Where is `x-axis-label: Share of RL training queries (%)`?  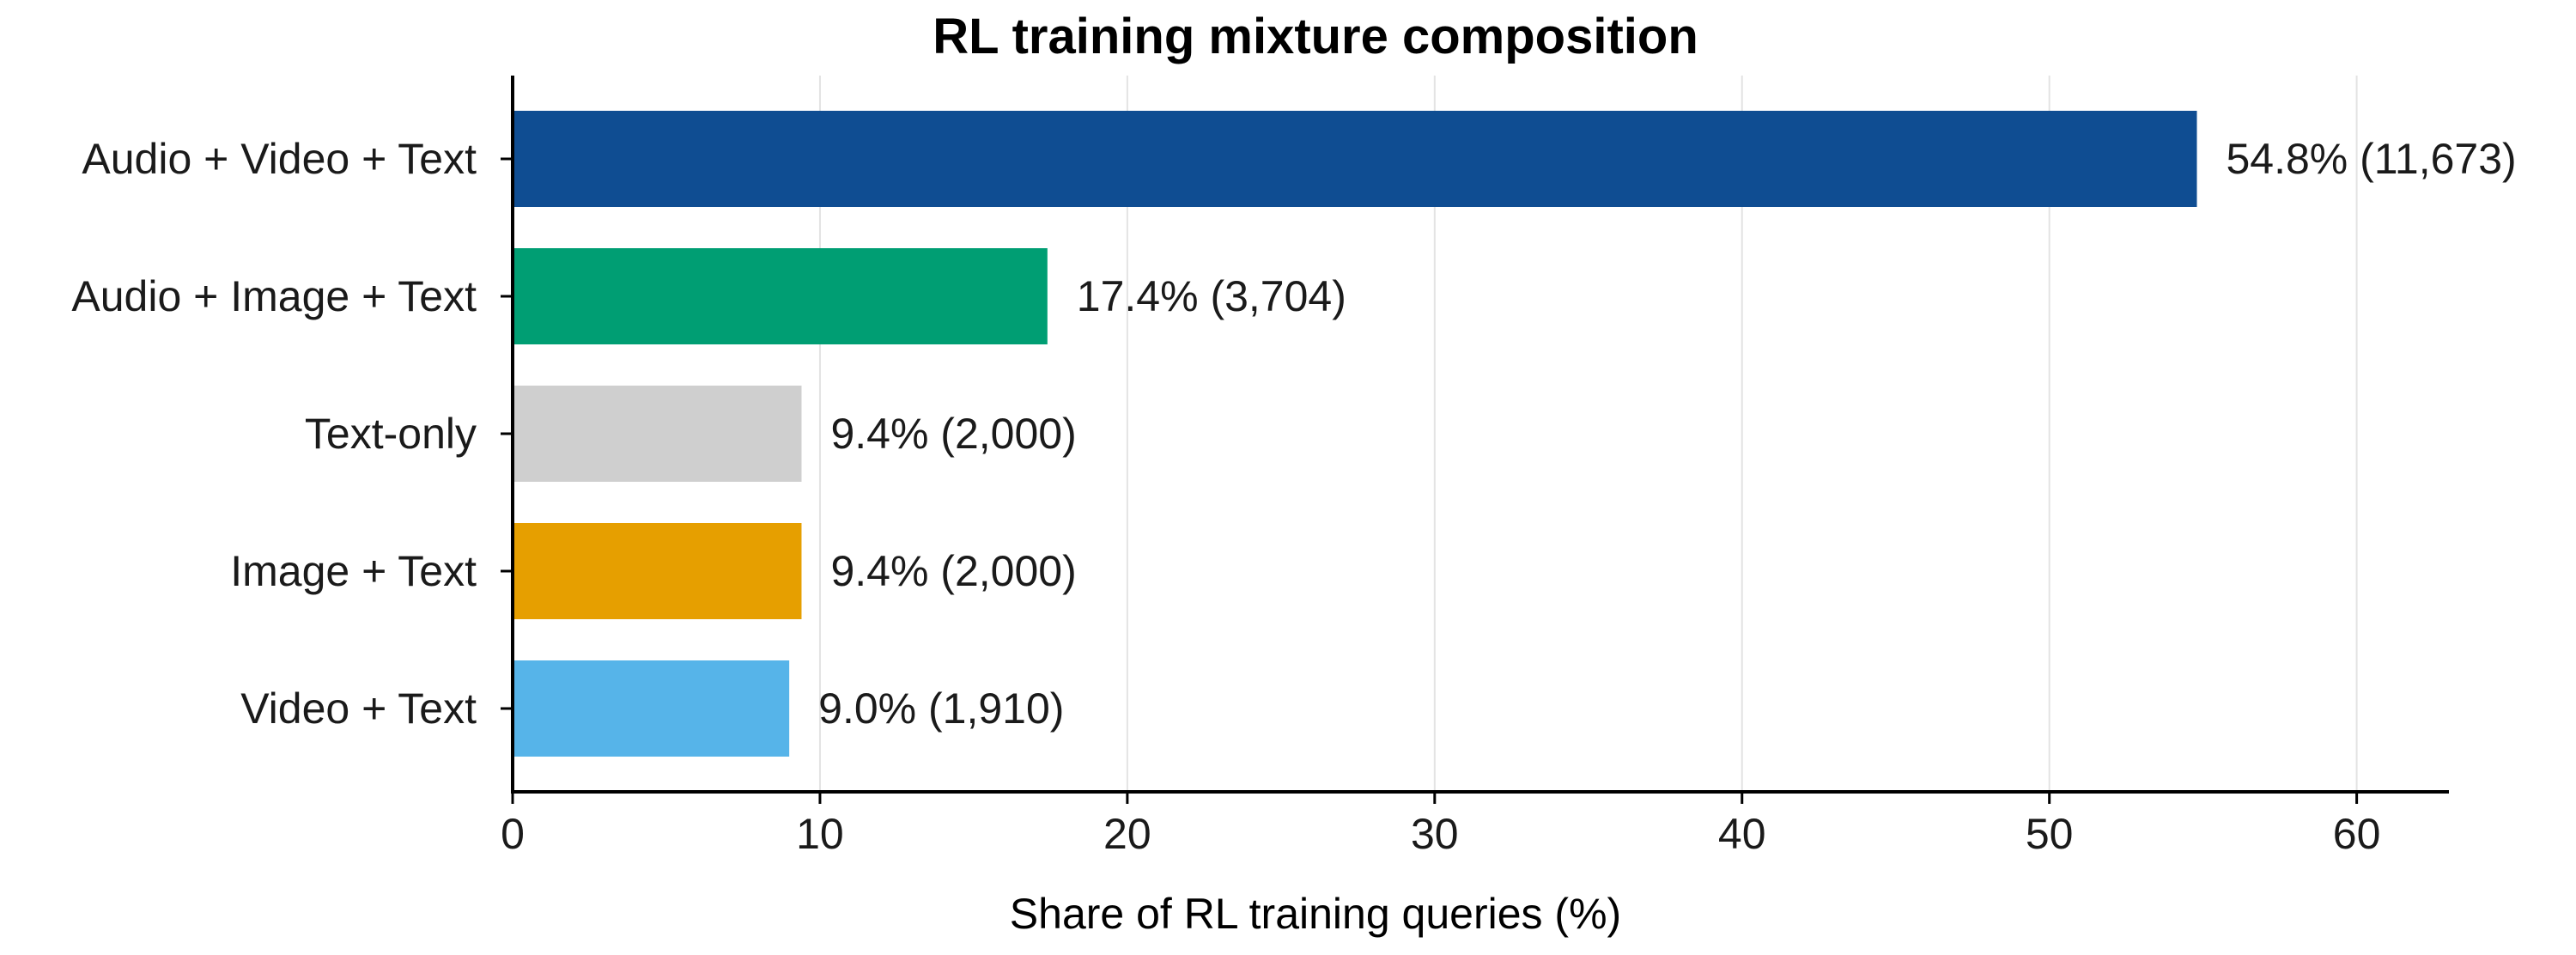
x-axis-label: Share of RL training queries (%) is located at coordinates (1316, 914).